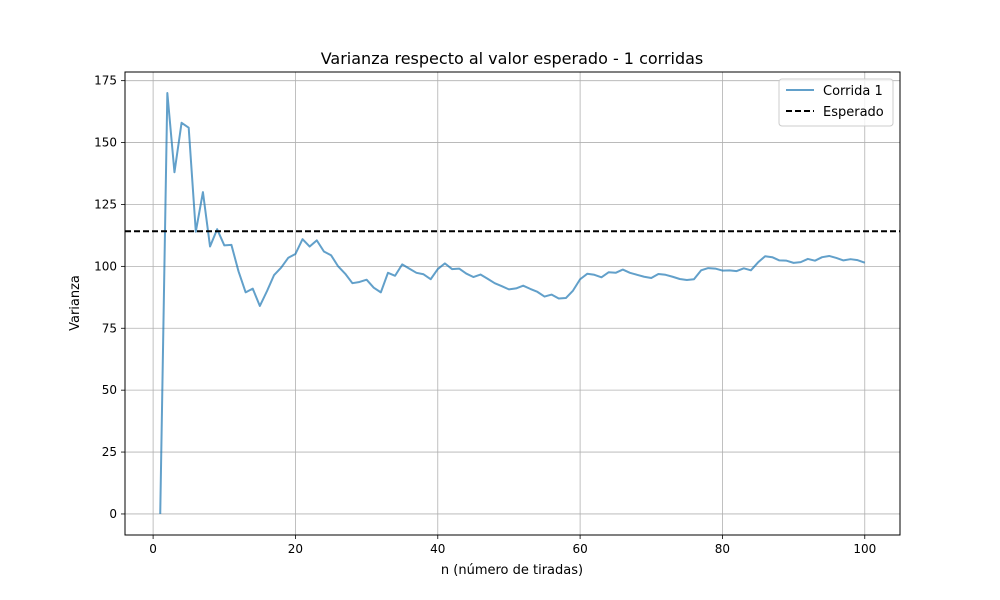  Describe the element at coordinates (109, 328) in the screenshot. I see `y-tick-label: 75` at that location.